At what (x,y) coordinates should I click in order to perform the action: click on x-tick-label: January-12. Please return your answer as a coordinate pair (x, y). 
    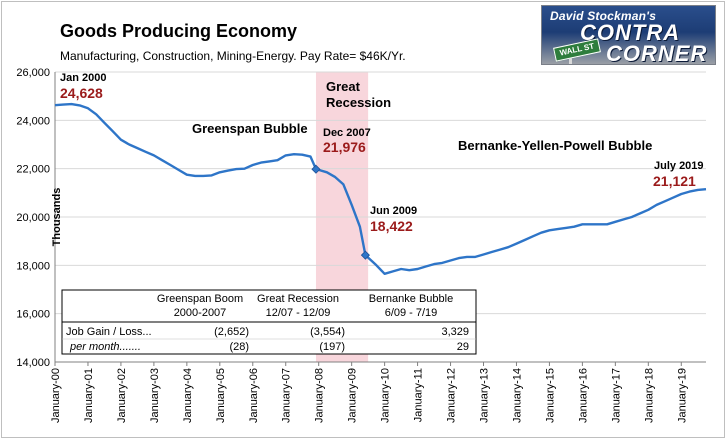
    Looking at the image, I should click on (452, 395).